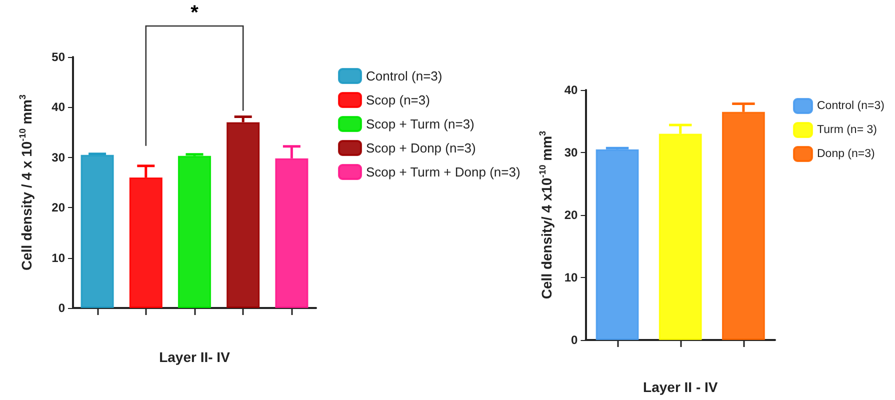 The image size is (895, 400). I want to click on legend-label: Scop + Turm (n=3), so click(420, 124).